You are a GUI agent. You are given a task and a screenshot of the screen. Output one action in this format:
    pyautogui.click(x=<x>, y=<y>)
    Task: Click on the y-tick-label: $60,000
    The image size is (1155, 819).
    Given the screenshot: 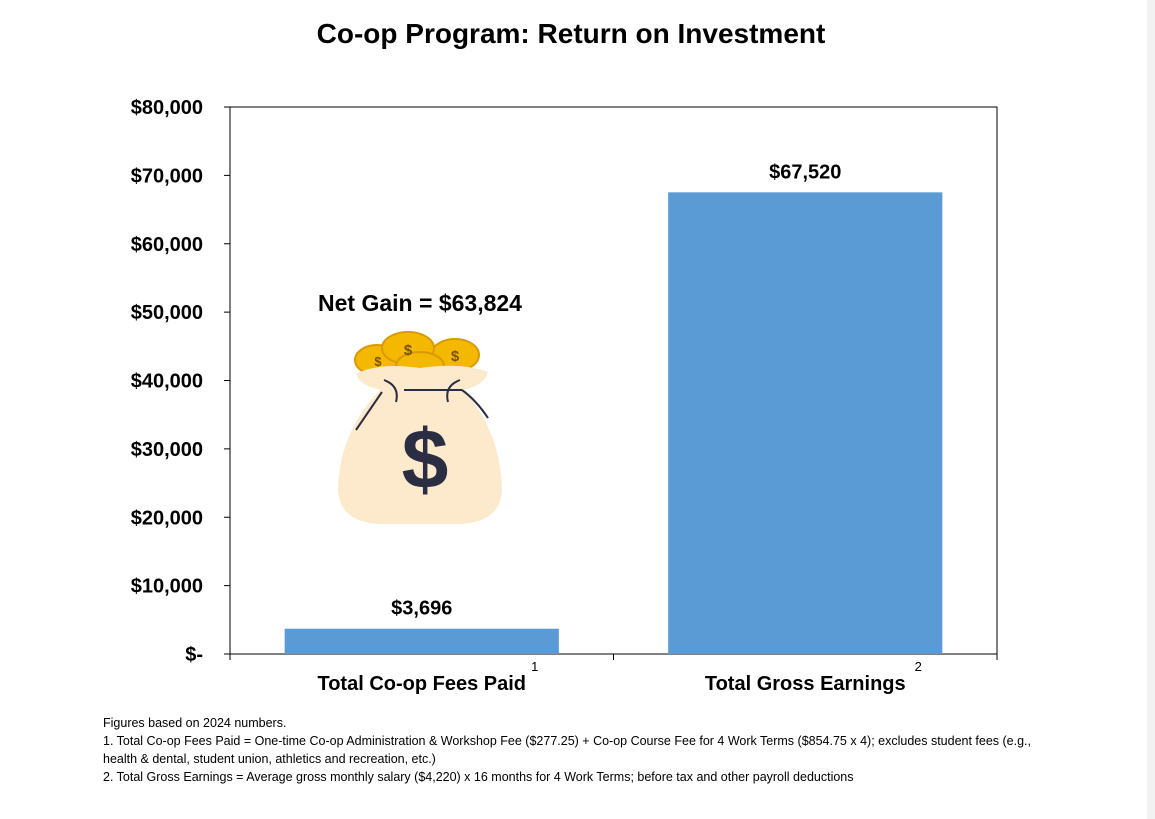 What is the action you would take?
    pyautogui.click(x=167, y=245)
    